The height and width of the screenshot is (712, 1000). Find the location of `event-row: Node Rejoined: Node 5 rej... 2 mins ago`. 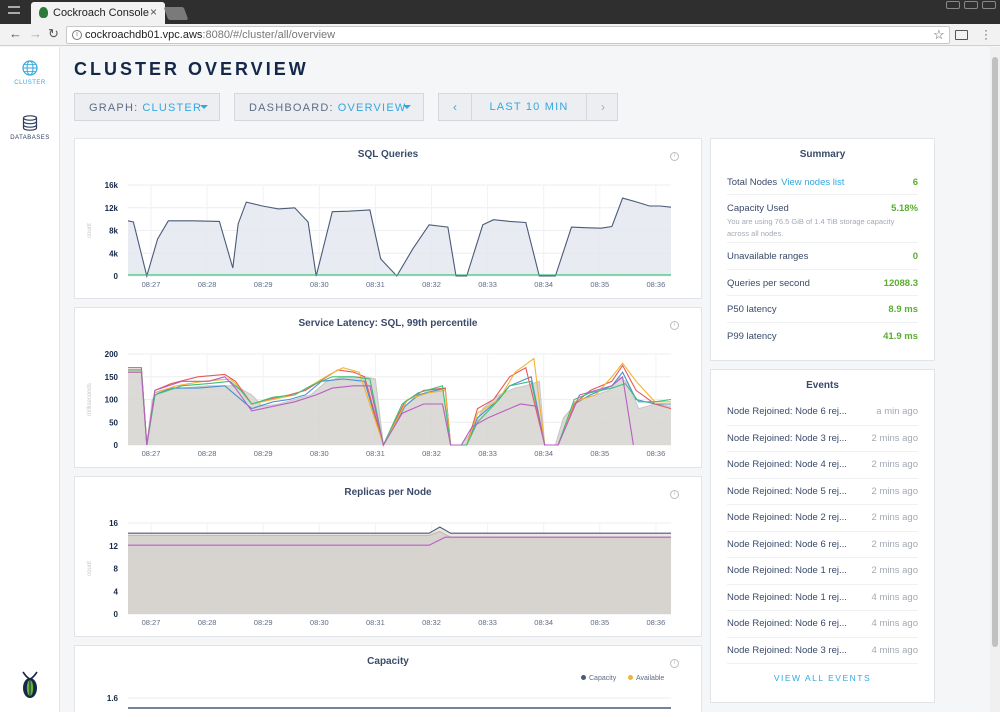

event-row: Node Rejoined: Node 5 rej... 2 mins ago is located at coordinates (822, 492).